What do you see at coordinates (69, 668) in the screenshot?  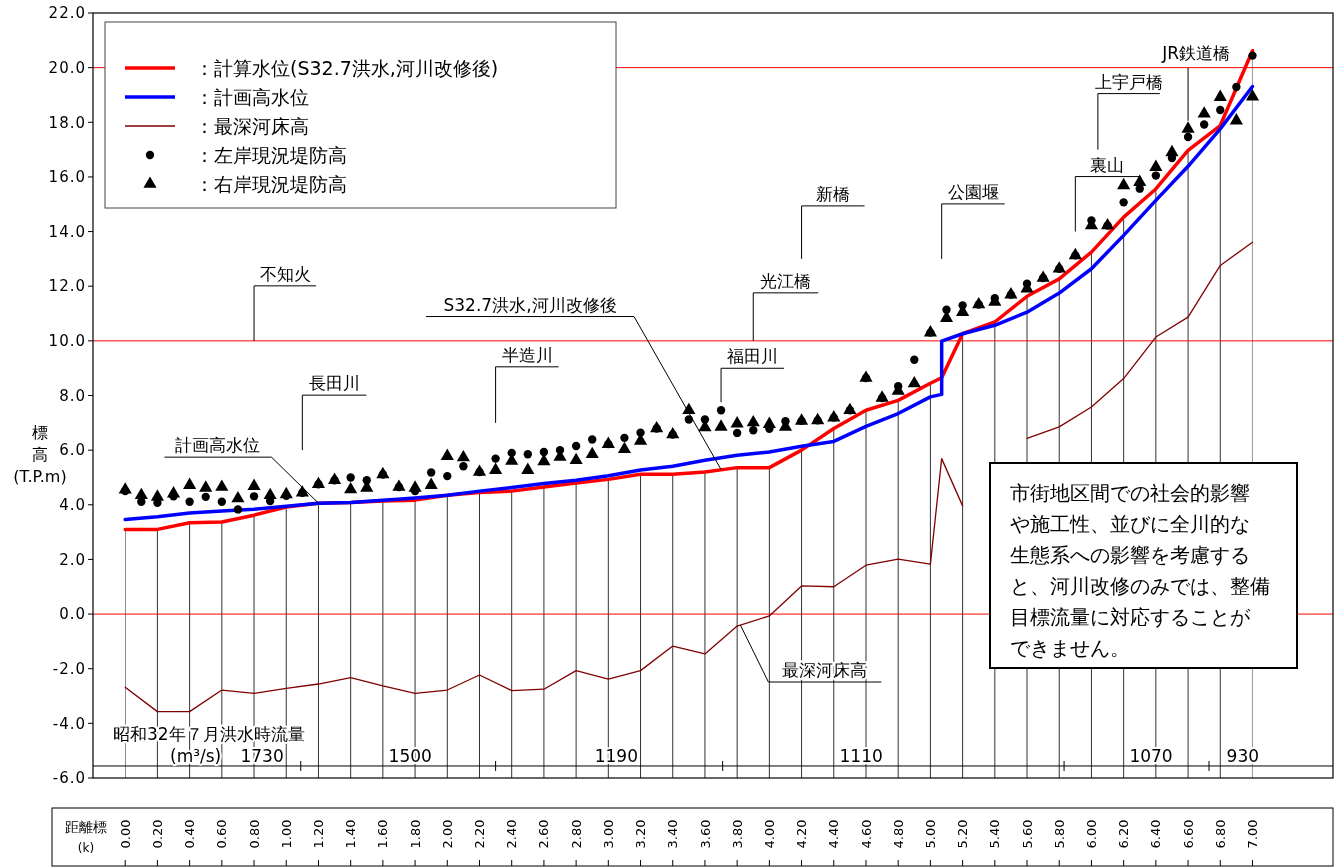 I see `y-tick-label: -2.0` at bounding box center [69, 668].